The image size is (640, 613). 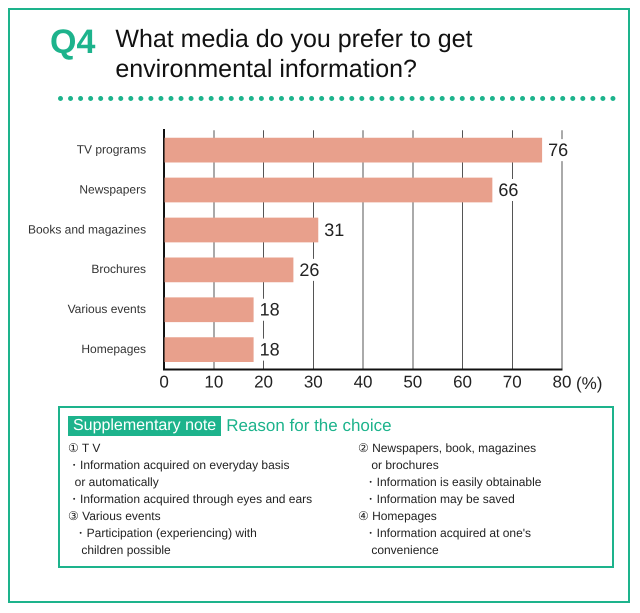 I want to click on chart-subtitle: What media do you prefer to get environmental information?, so click(x=294, y=54).